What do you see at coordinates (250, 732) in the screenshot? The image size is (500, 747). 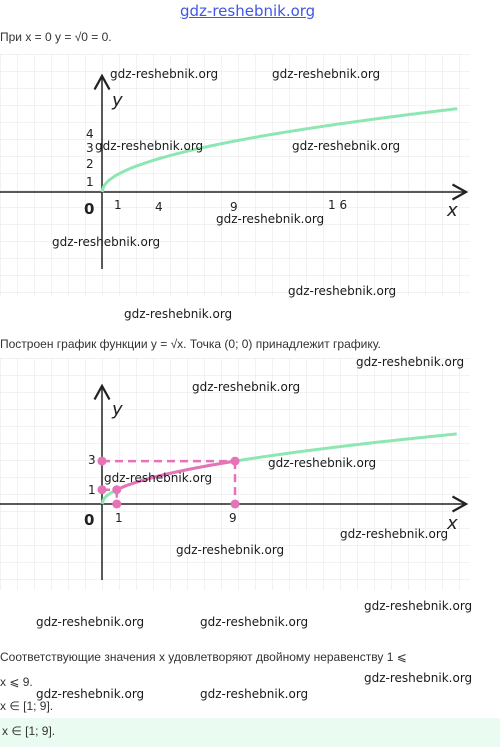 I see `answer-box: x ∈ [1; 9].` at bounding box center [250, 732].